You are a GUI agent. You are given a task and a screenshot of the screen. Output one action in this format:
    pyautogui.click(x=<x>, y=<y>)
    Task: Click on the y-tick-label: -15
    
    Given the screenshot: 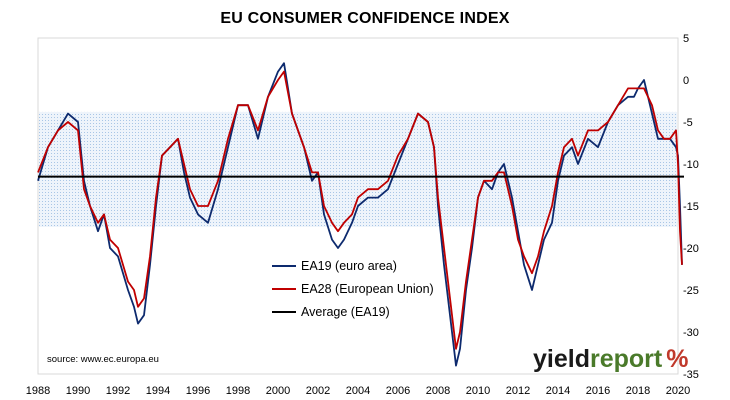 What is the action you would take?
    pyautogui.click(x=691, y=207)
    